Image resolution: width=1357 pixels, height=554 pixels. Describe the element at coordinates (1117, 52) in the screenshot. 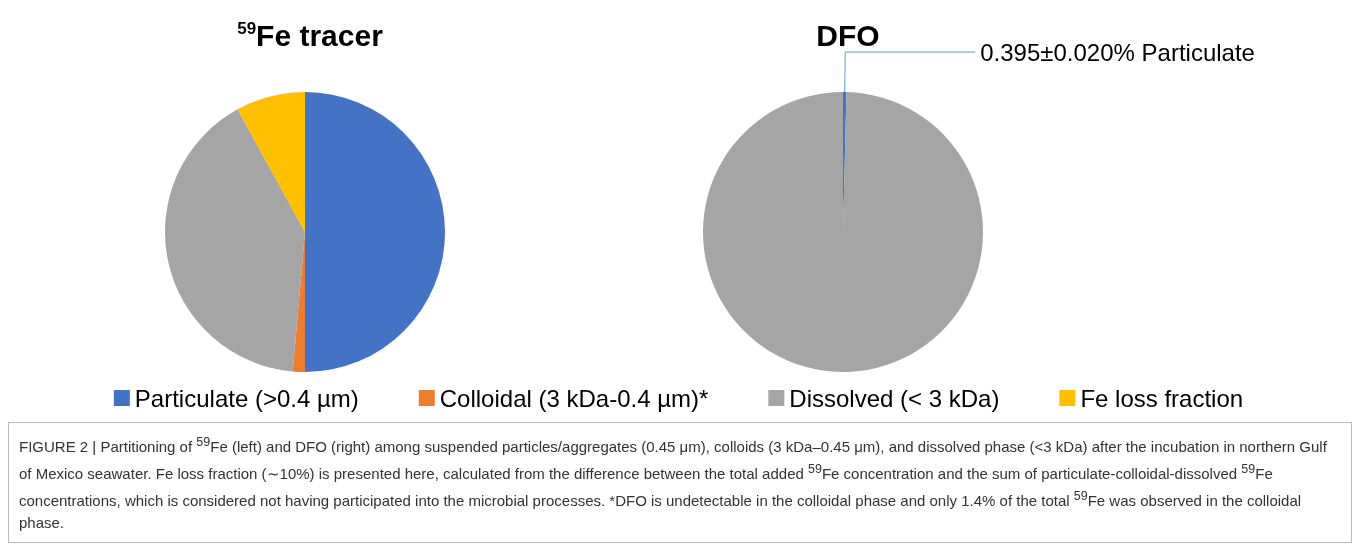

I see `data-label: 0.395±0.020% Particulate` at that location.